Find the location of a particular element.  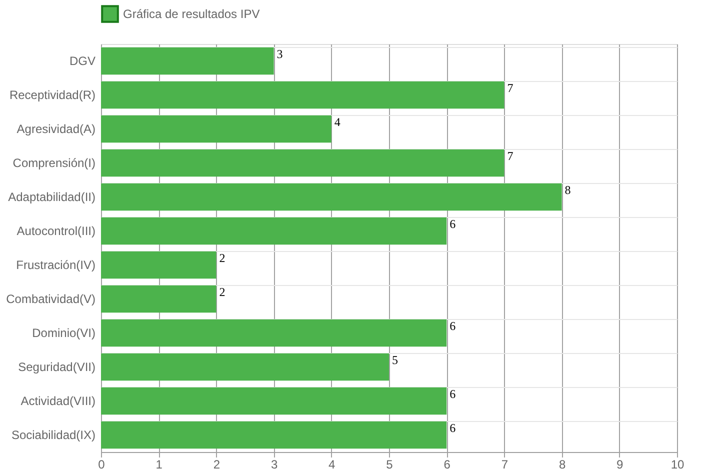

x-tick-label: 6 is located at coordinates (447, 465).